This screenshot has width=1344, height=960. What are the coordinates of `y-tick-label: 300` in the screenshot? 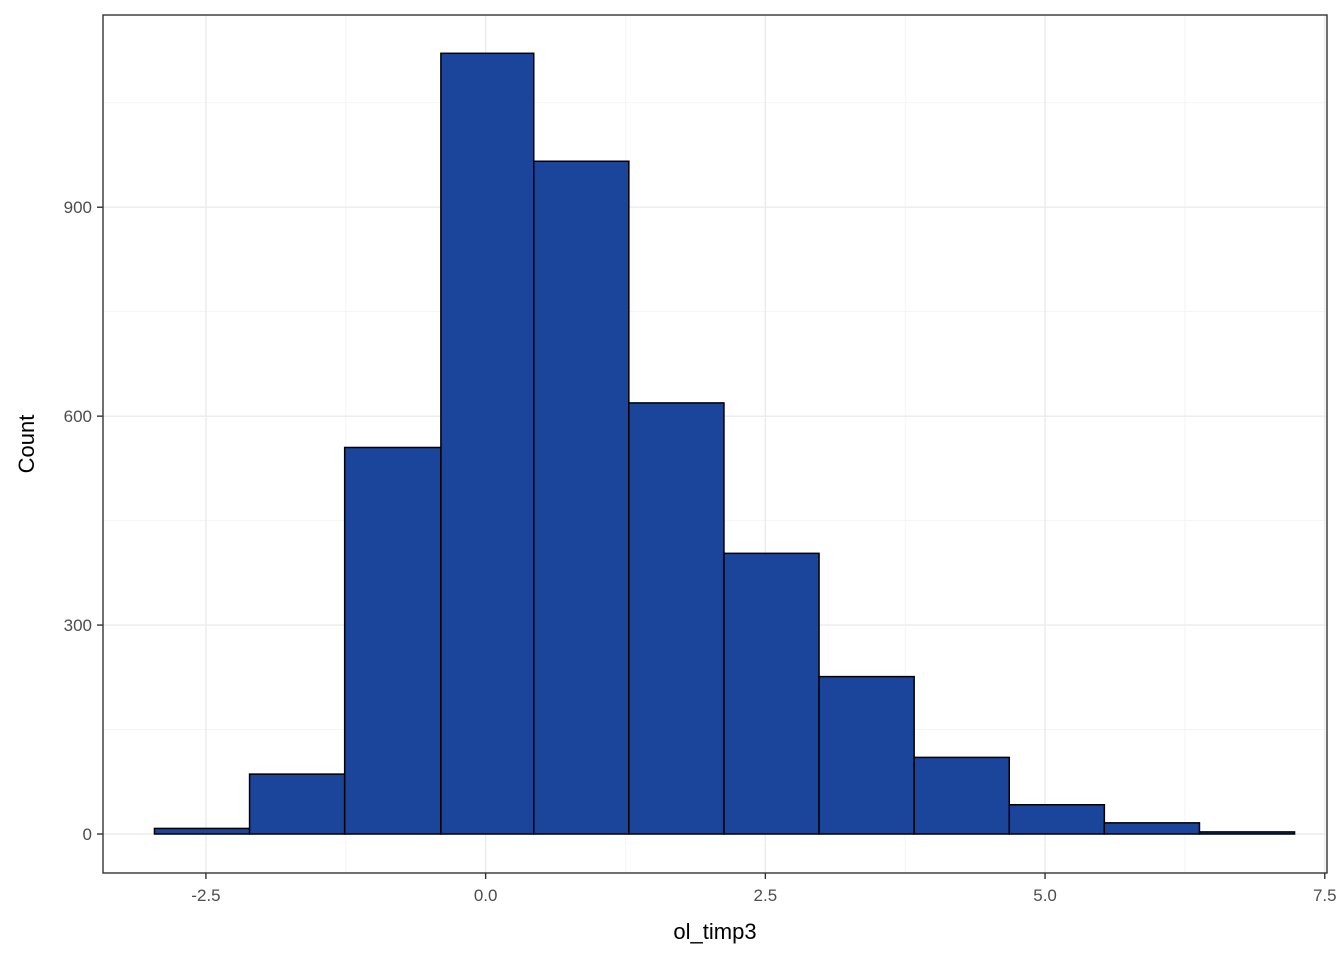 It's located at (78, 625).